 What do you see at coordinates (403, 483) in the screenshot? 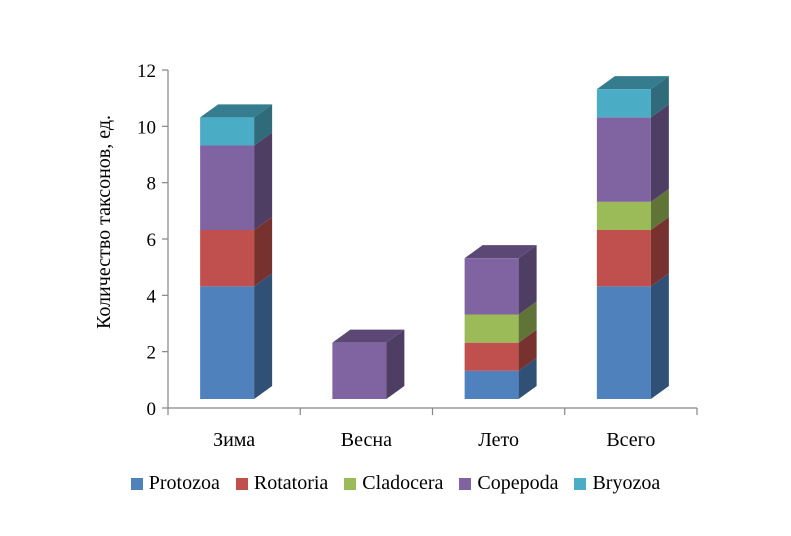
I see `legend-label: Cladocera` at bounding box center [403, 483].